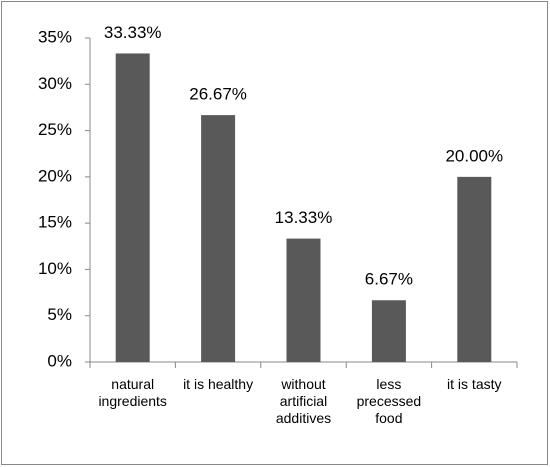 The image size is (550, 467). Describe the element at coordinates (55, 129) in the screenshot. I see `y-tick-label: 25%` at that location.